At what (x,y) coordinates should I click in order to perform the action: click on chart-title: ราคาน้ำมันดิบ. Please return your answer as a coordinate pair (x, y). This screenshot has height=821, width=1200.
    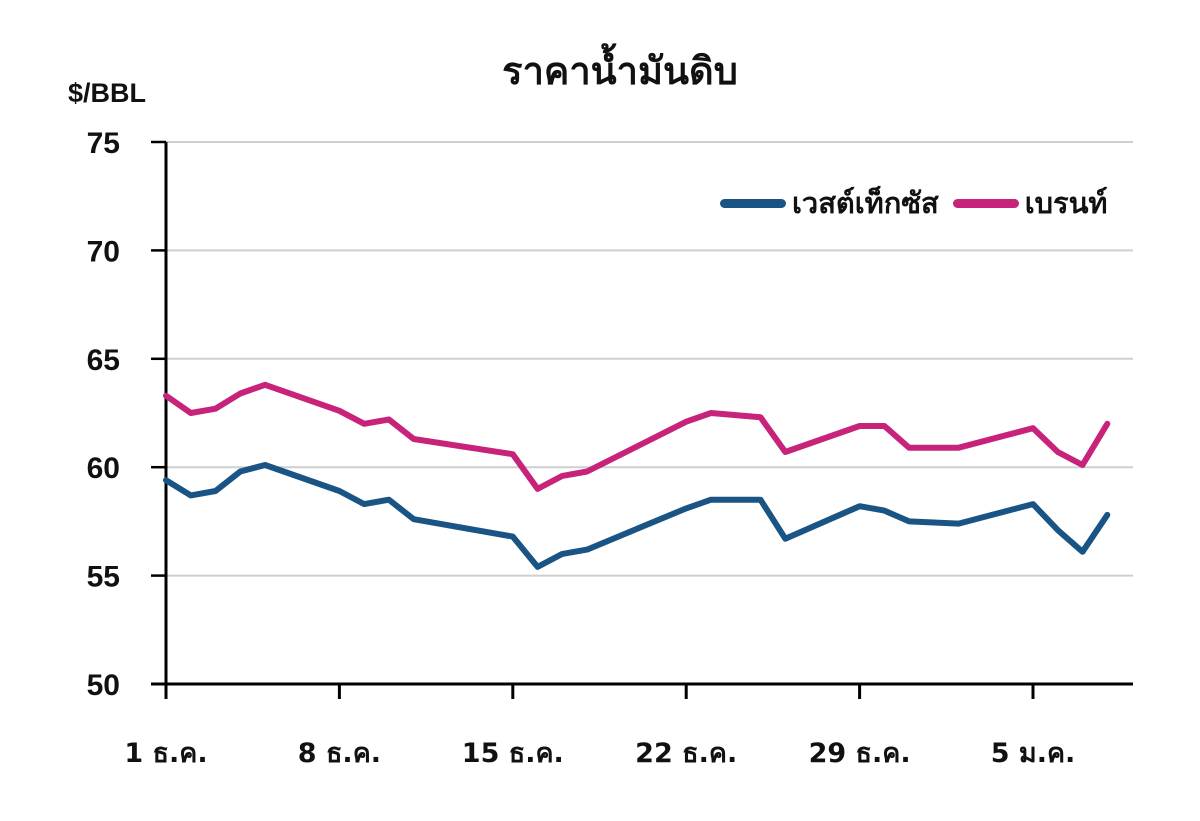
    Looking at the image, I should click on (620, 71).